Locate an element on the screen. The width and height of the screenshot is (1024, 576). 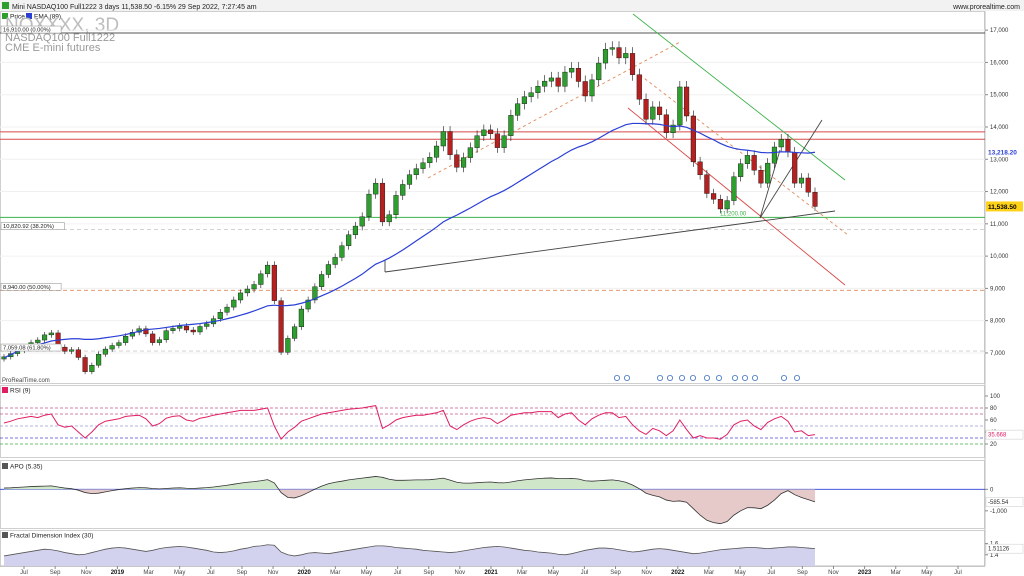
panel-last-value: -585.54 is located at coordinates (998, 503).